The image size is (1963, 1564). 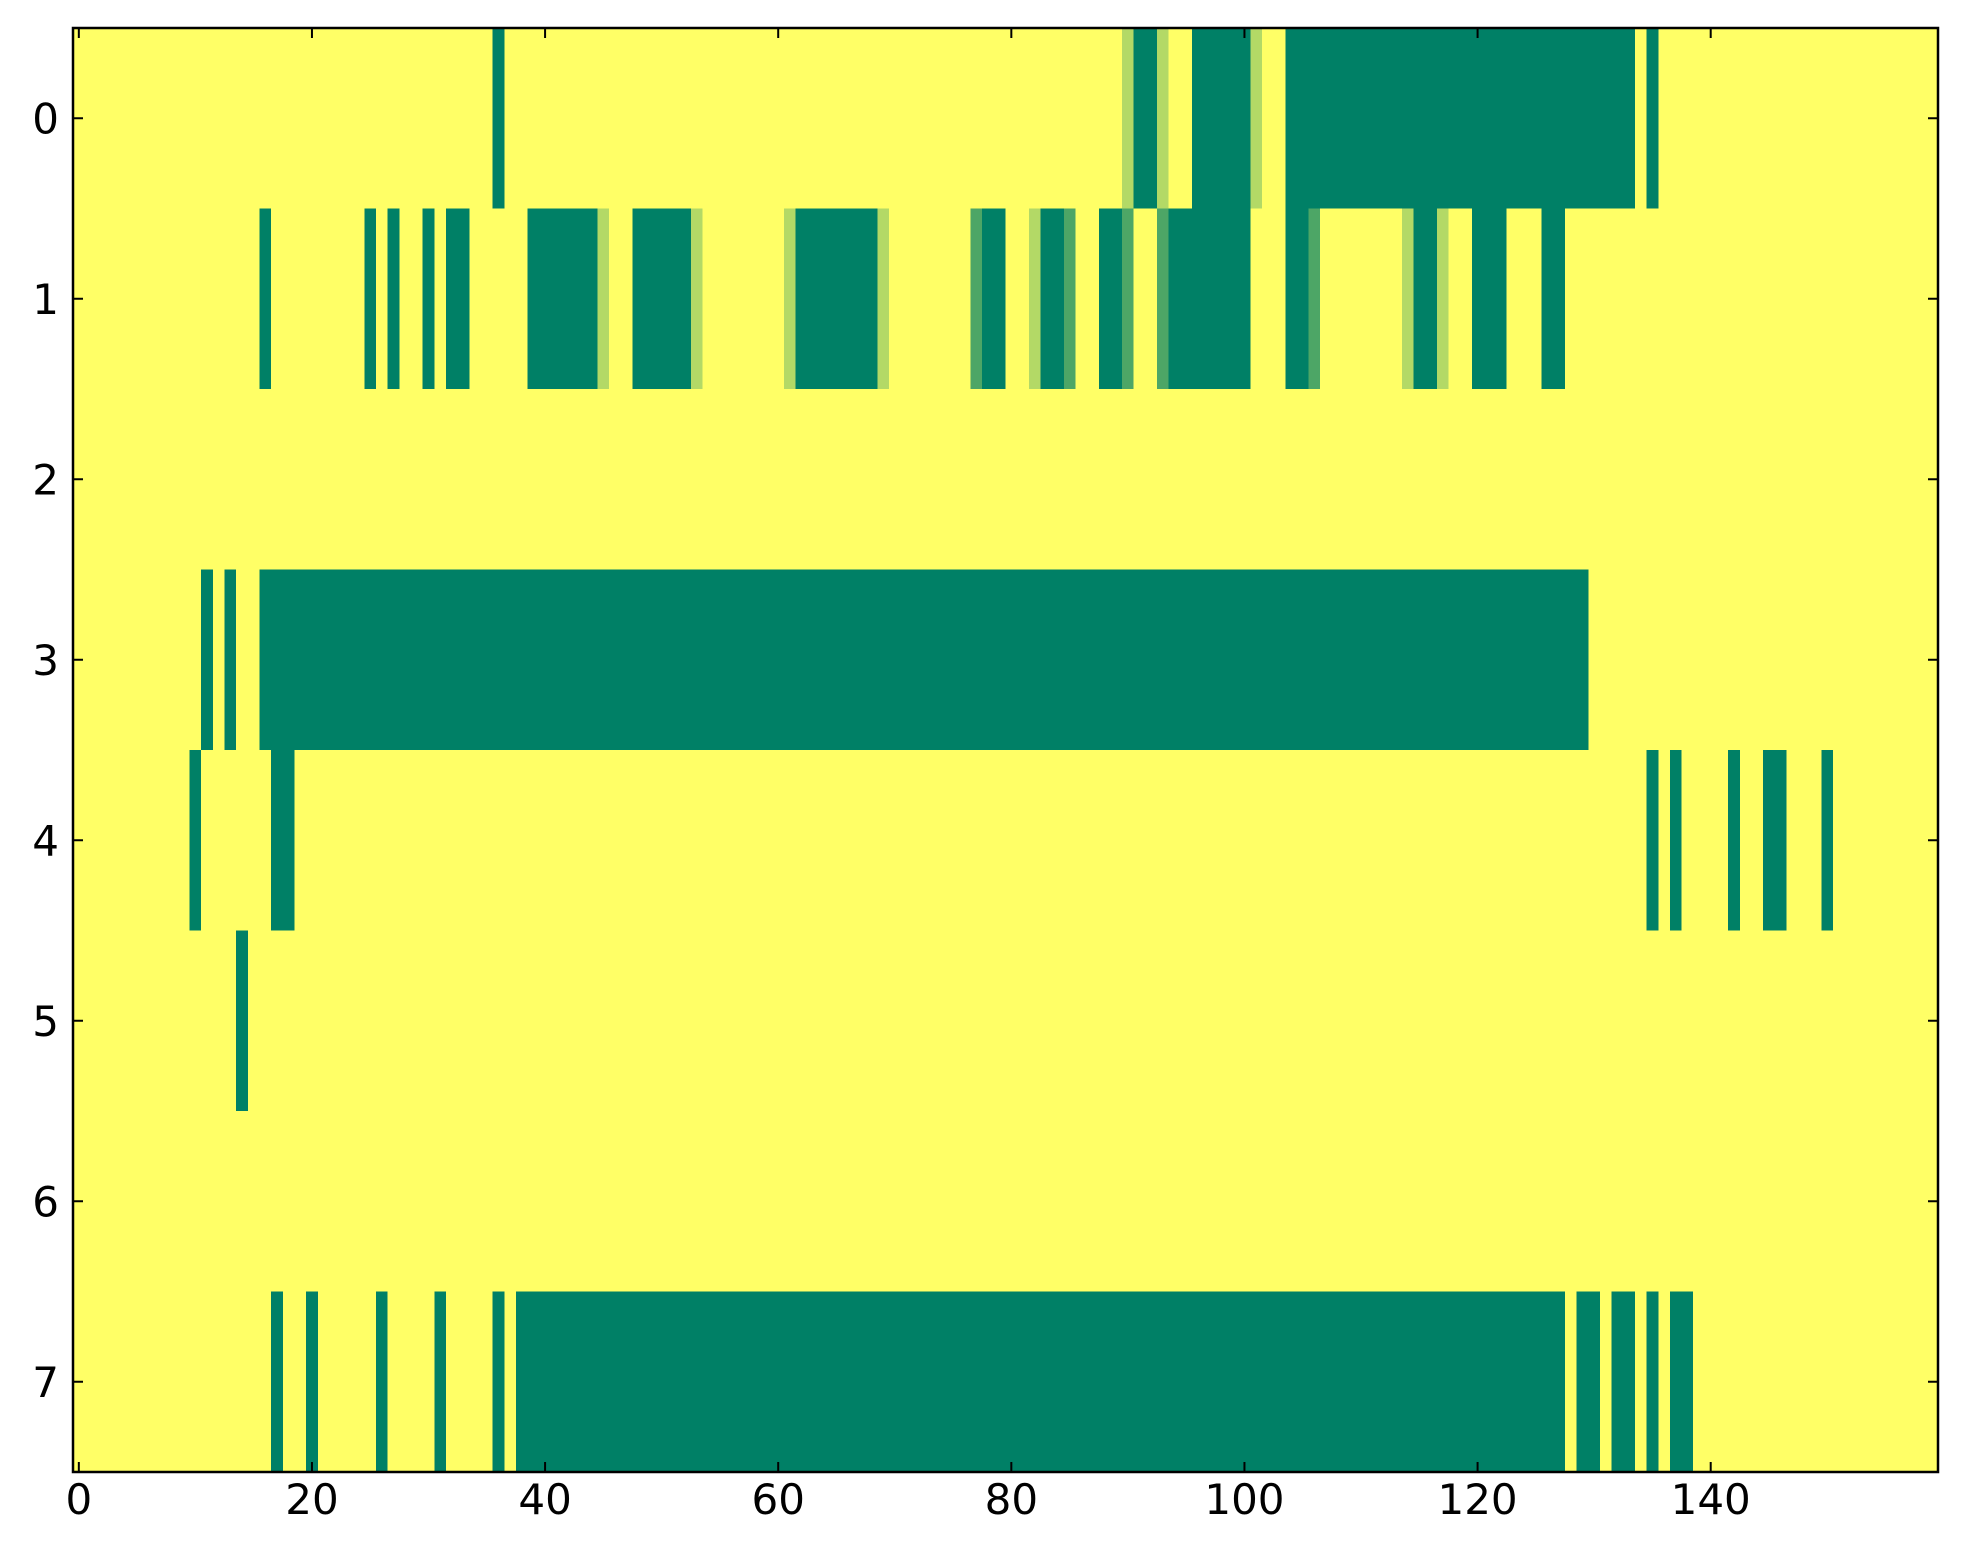 I want to click on x-tick-label: 140, so click(x=1711, y=1499).